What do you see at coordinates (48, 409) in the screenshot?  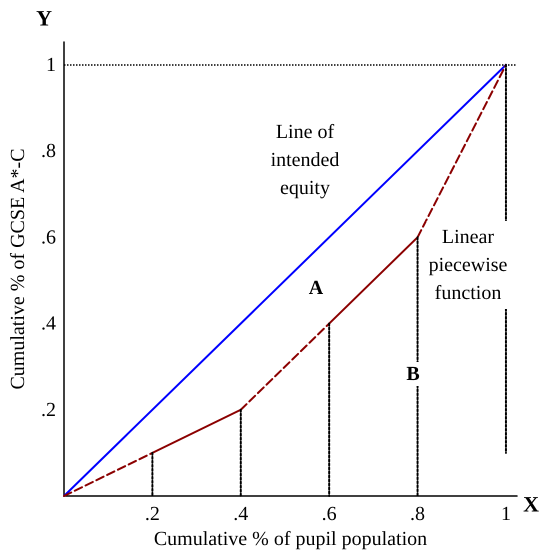 I see `y-tick-label: .2` at bounding box center [48, 409].